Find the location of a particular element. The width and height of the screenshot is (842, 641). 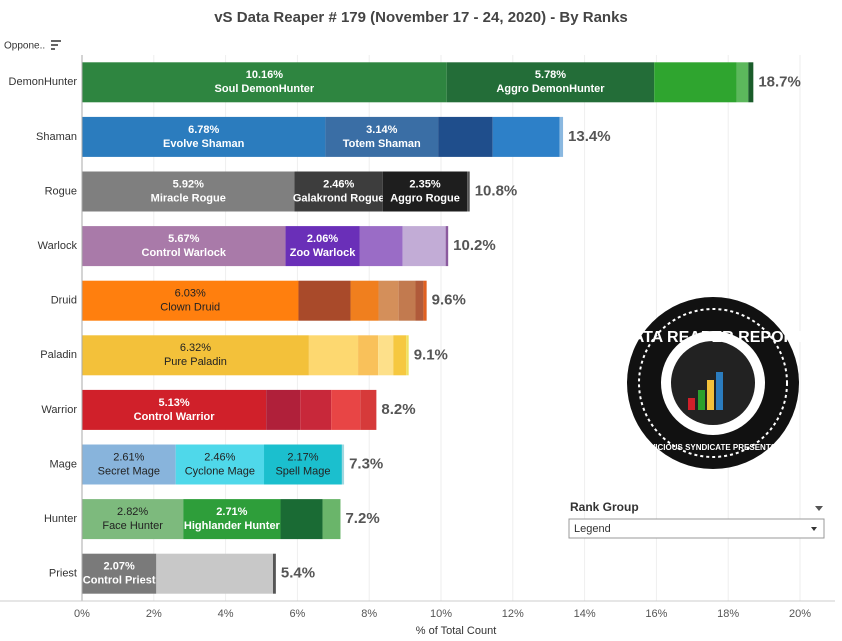

total-label: 5.4% is located at coordinates (298, 573).